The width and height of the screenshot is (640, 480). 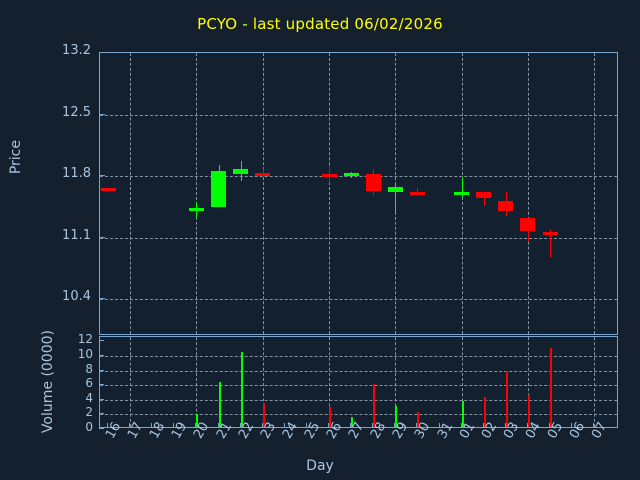 I want to click on price-tick-label: 10.4, so click(x=76, y=297).